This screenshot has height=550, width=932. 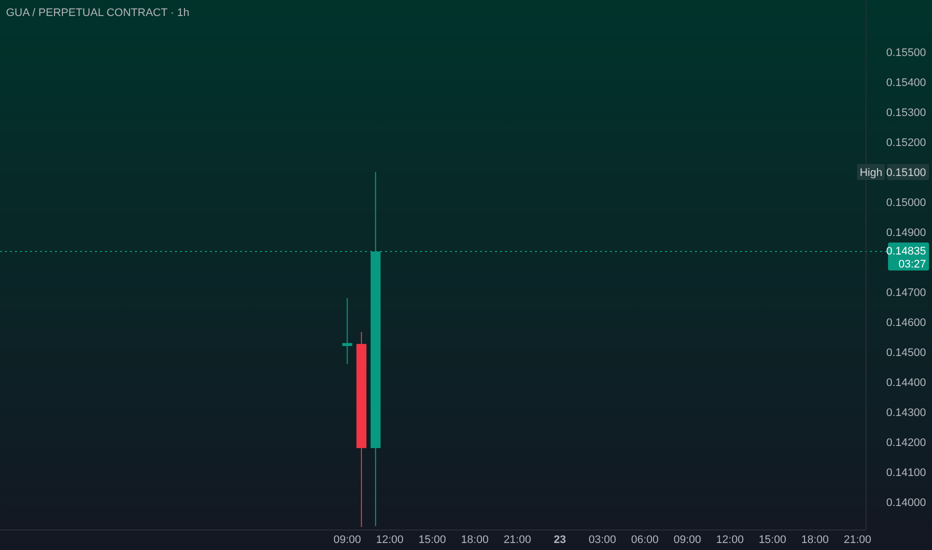 What do you see at coordinates (906, 412) in the screenshot?
I see `y-tick-label: 0.14300` at bounding box center [906, 412].